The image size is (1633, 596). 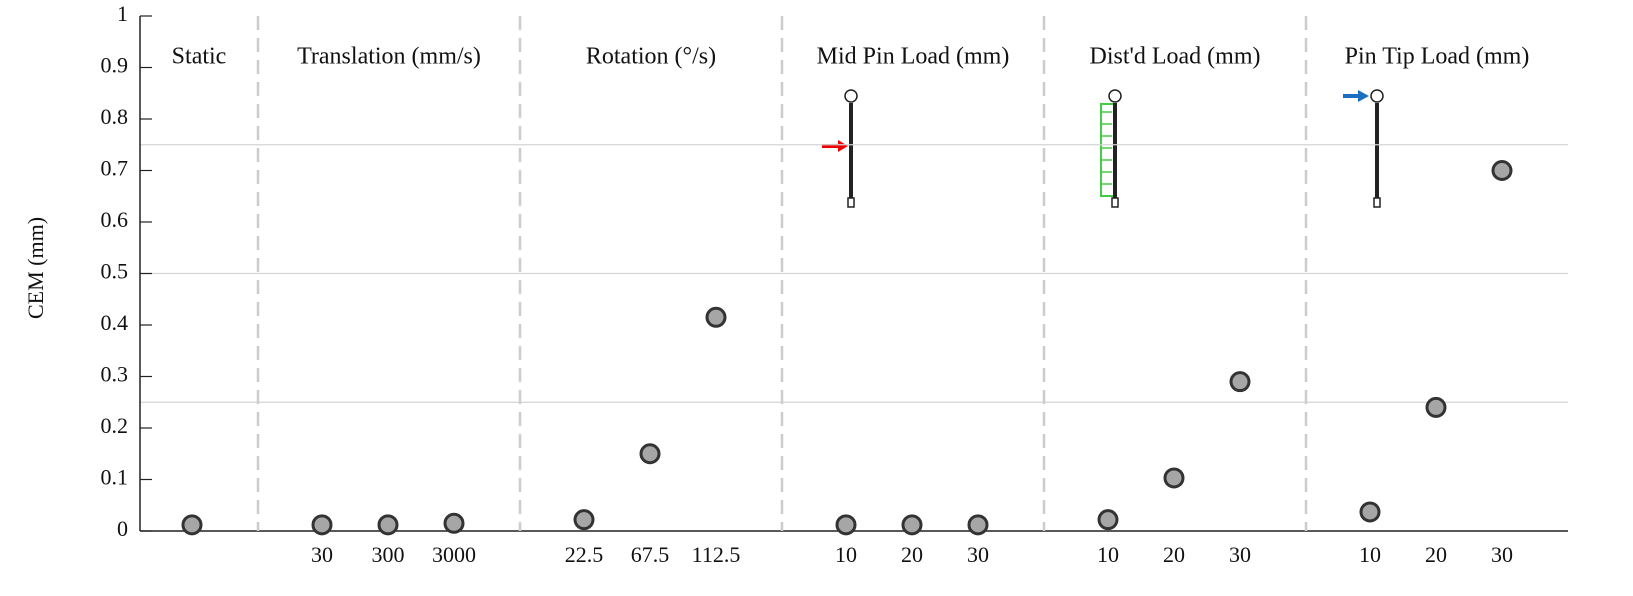 I want to click on x-tick-label: 3000, so click(x=454, y=554).